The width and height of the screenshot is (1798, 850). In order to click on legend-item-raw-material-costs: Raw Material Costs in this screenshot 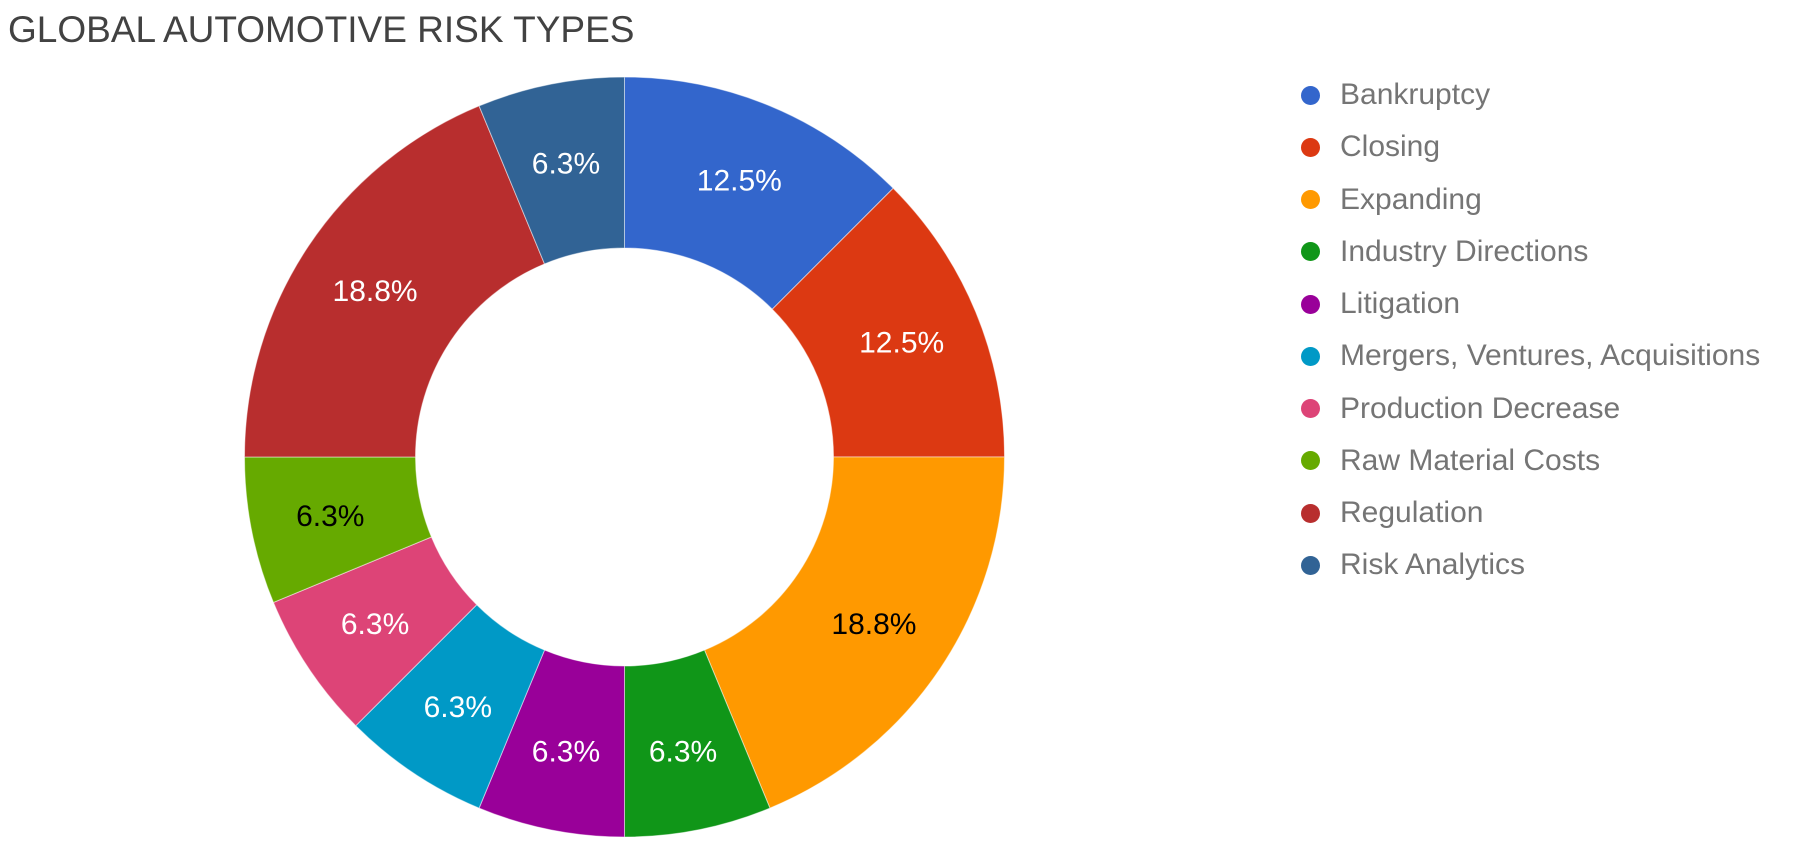, I will do `click(1530, 461)`.